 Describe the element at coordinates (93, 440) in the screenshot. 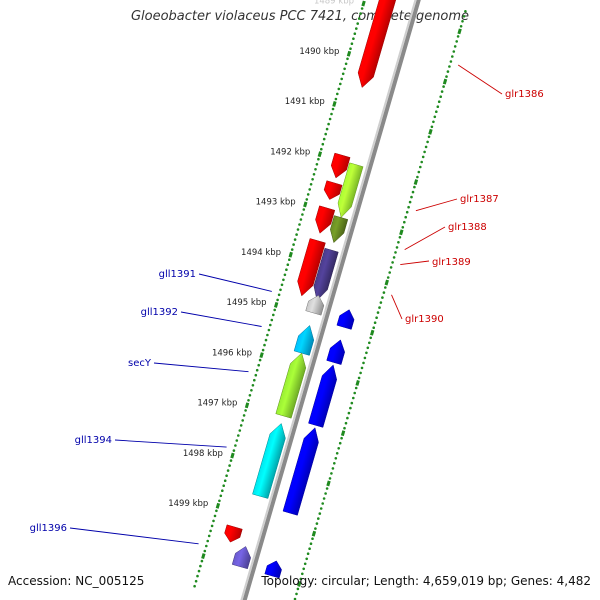

I see `gene-label-gll1394: gll1394` at that location.